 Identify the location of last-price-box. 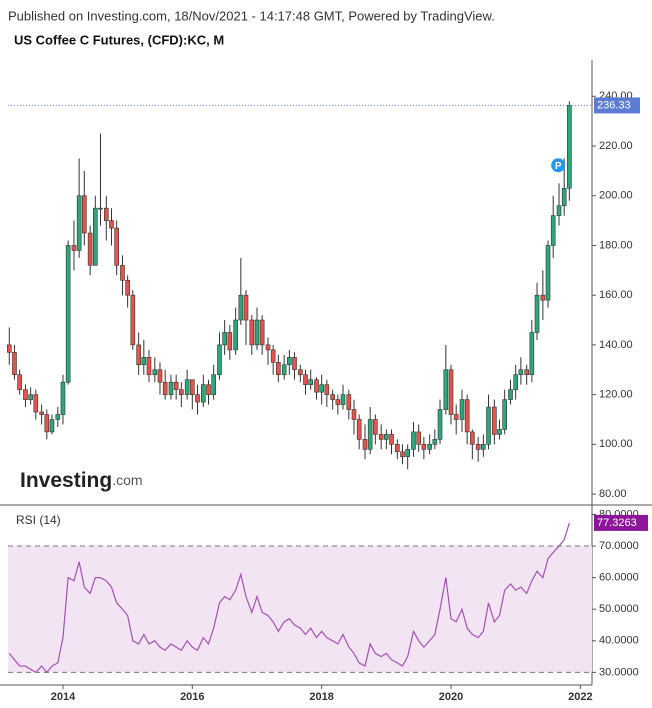
(617, 105).